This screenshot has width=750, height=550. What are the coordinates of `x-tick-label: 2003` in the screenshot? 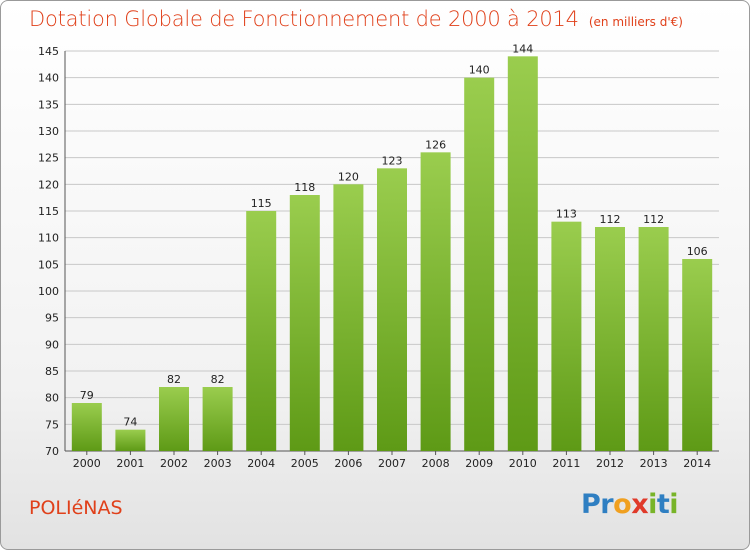 It's located at (218, 463).